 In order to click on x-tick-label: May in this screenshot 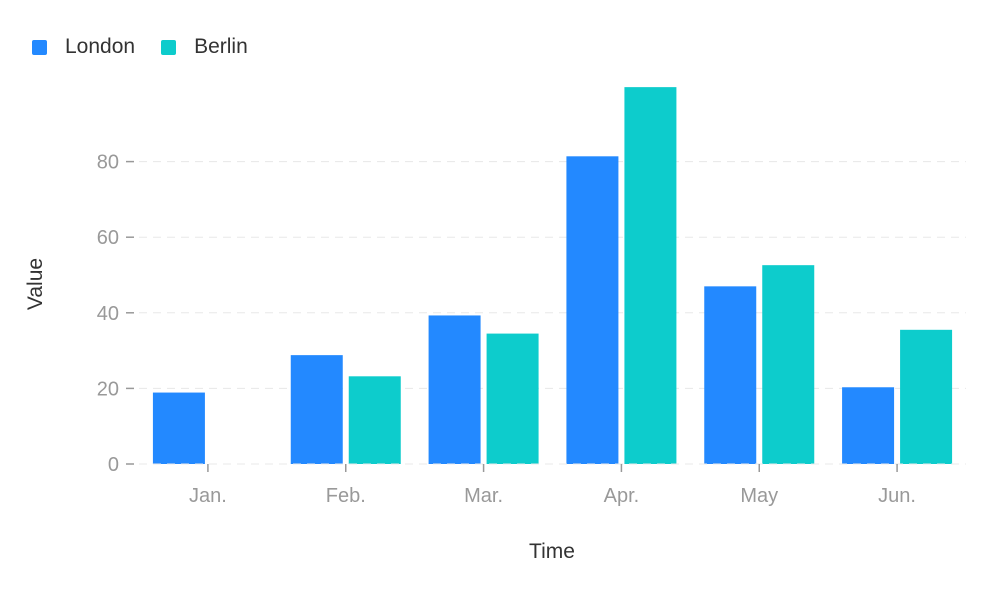, I will do `click(759, 496)`.